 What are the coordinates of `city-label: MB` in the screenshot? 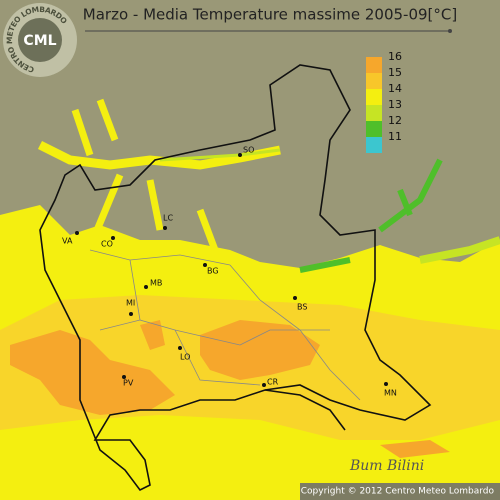 It's located at (156, 283).